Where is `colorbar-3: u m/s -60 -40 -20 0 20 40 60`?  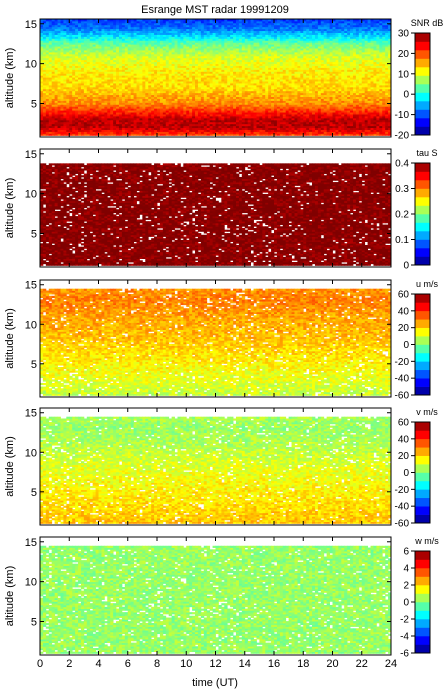 colorbar-3: u m/s -60 -40 -20 0 20 40 60 is located at coordinates (417, 340).